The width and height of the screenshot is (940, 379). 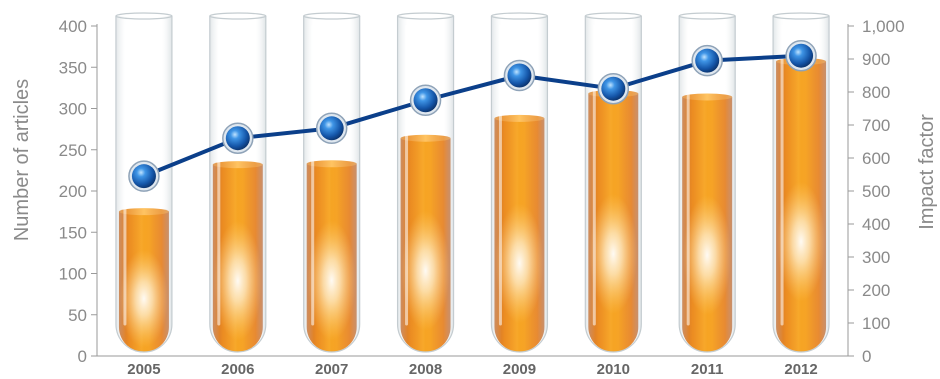 What do you see at coordinates (331, 369) in the screenshot?
I see `category-label: 2007` at bounding box center [331, 369].